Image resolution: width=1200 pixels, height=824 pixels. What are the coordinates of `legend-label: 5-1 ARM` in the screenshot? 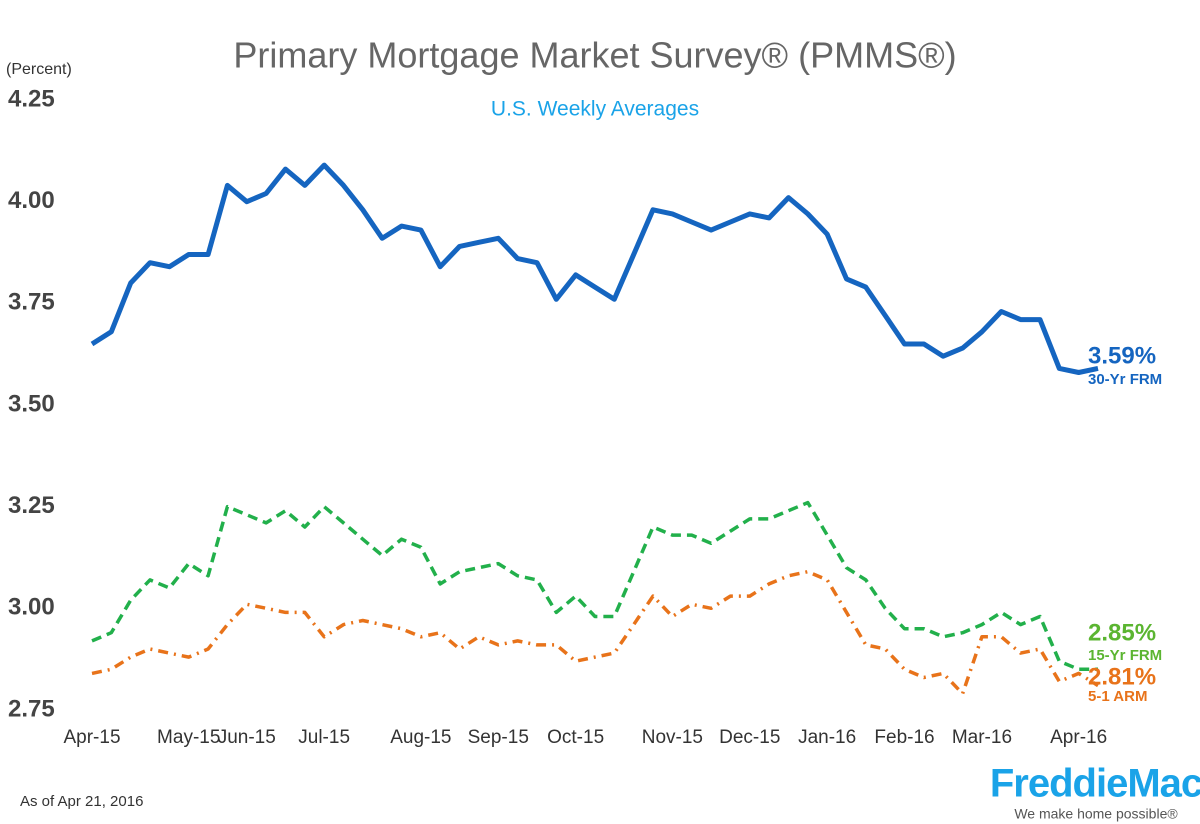 It's located at (1117, 696).